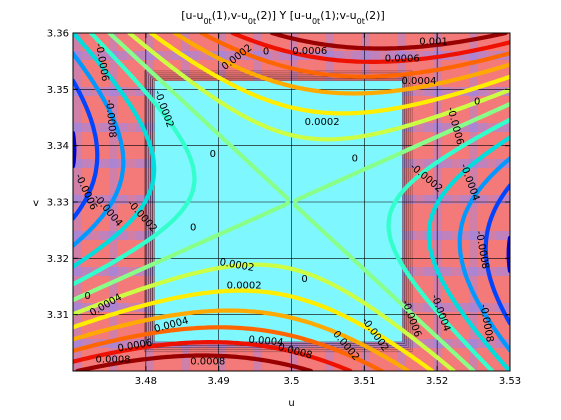 The height and width of the screenshot is (420, 561). I want to click on y-tick-label: 3.32, so click(58, 259).